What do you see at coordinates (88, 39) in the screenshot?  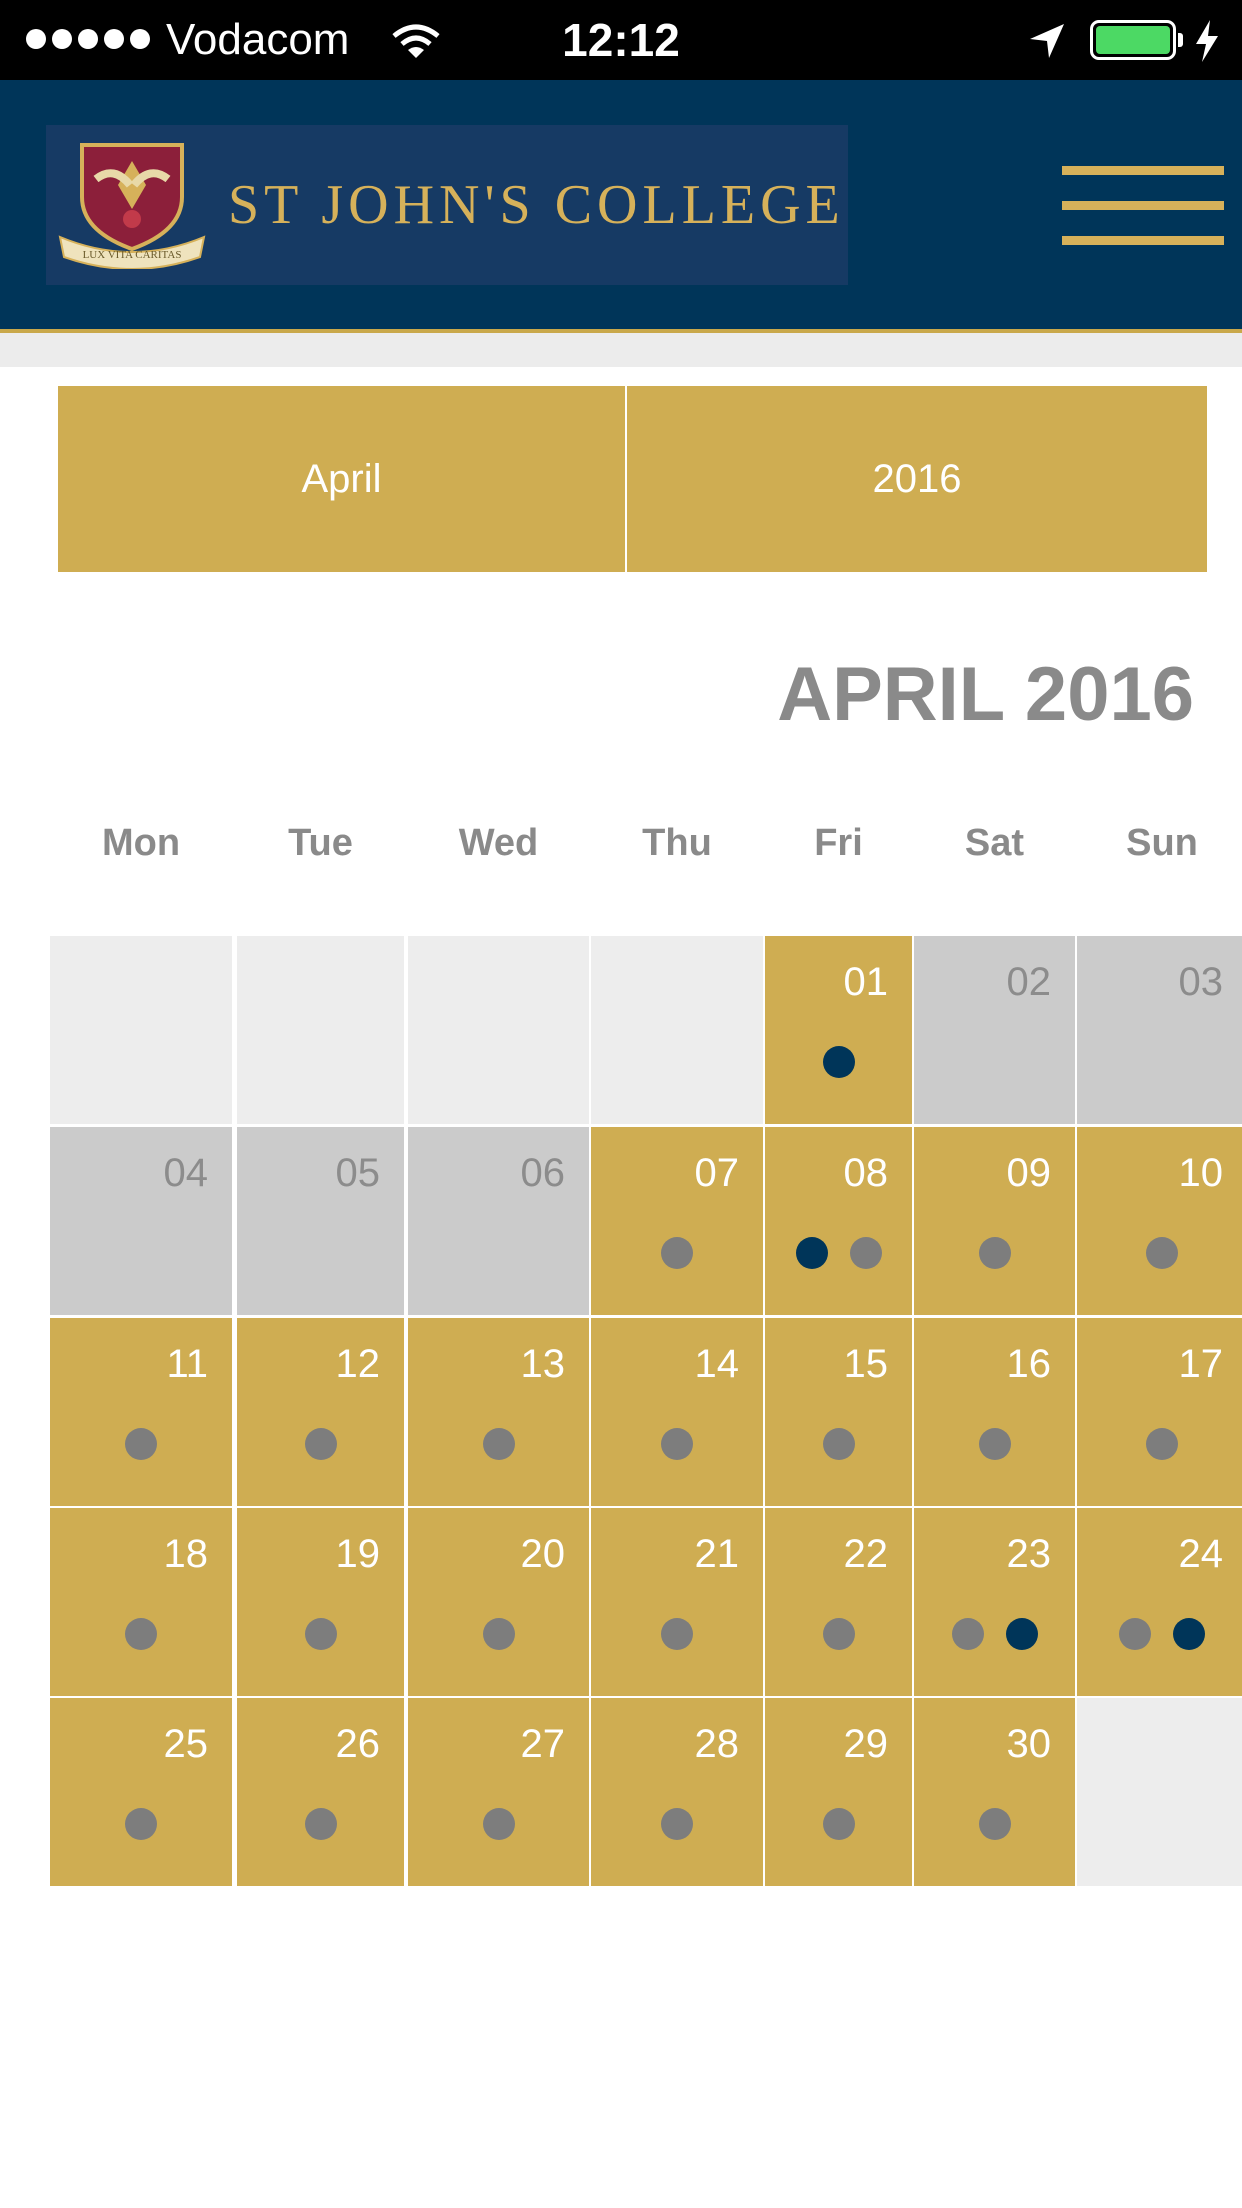 I see `signal-strength-icon` at bounding box center [88, 39].